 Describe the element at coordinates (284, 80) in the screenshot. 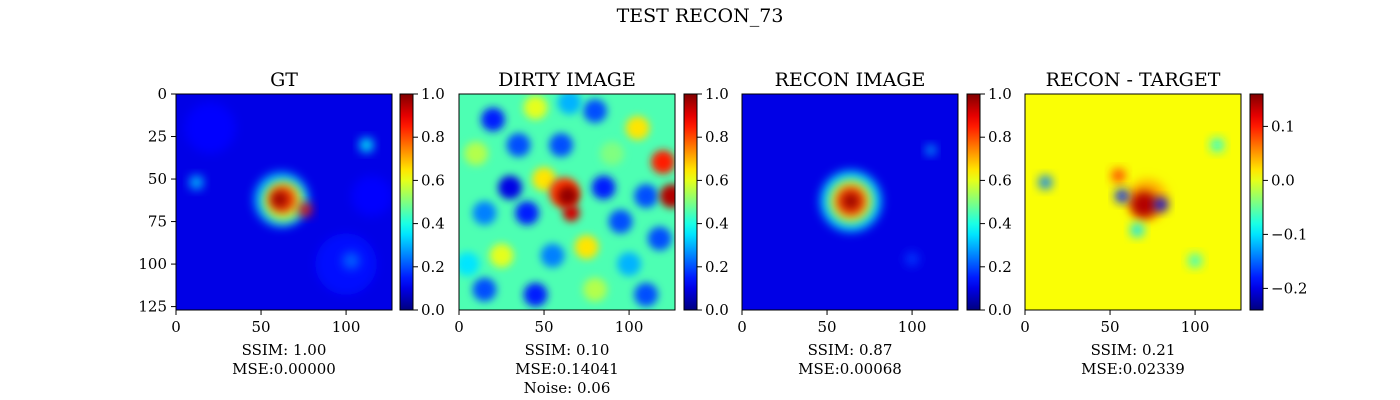

I see `subplot-title: GT` at that location.